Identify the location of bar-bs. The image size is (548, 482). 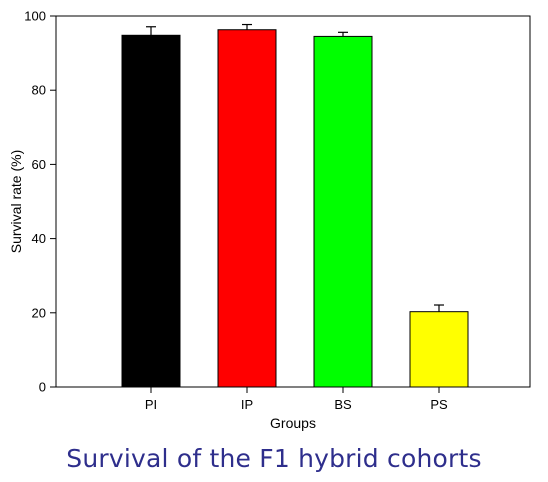
(343, 211).